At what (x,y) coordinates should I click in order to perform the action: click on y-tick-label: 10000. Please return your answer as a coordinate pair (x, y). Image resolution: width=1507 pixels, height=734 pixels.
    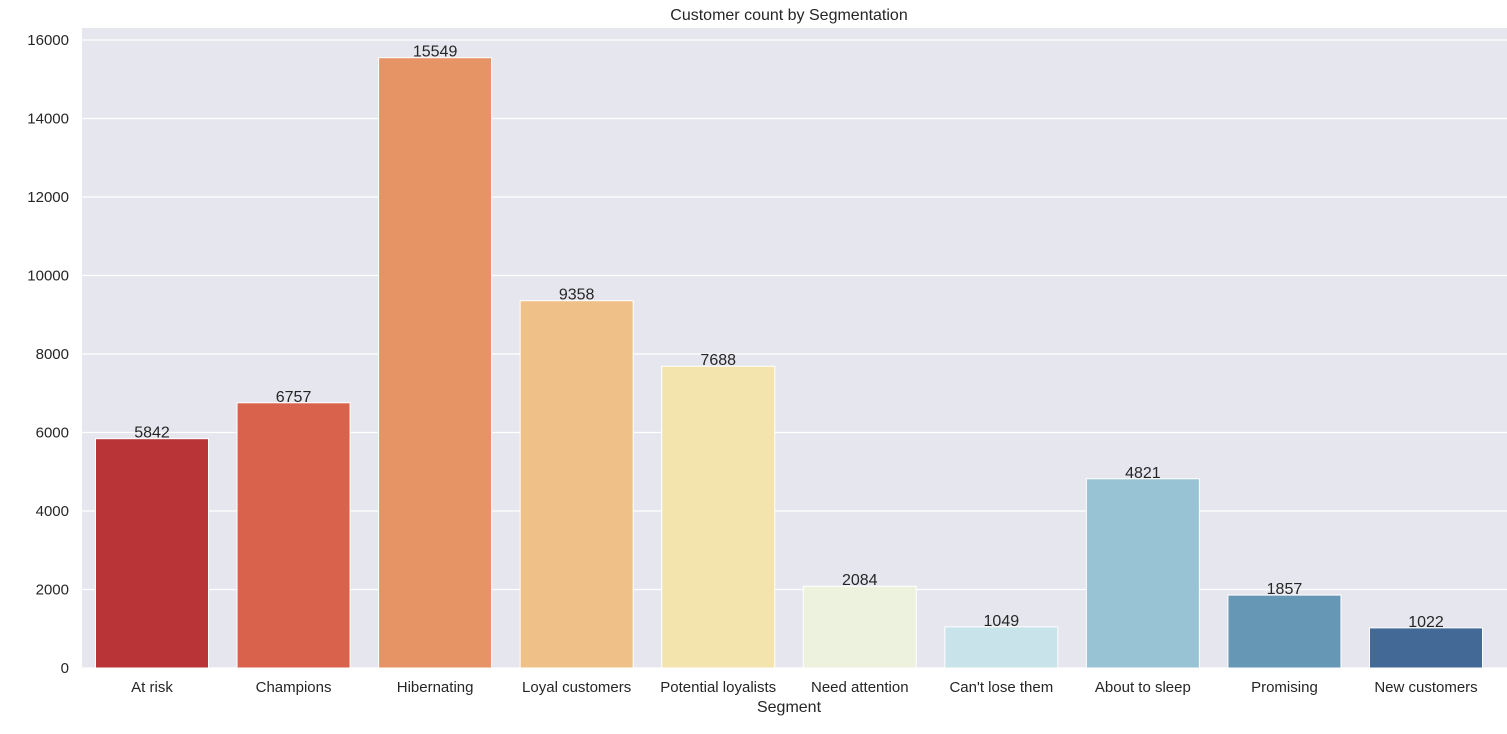
    Looking at the image, I should click on (48, 276).